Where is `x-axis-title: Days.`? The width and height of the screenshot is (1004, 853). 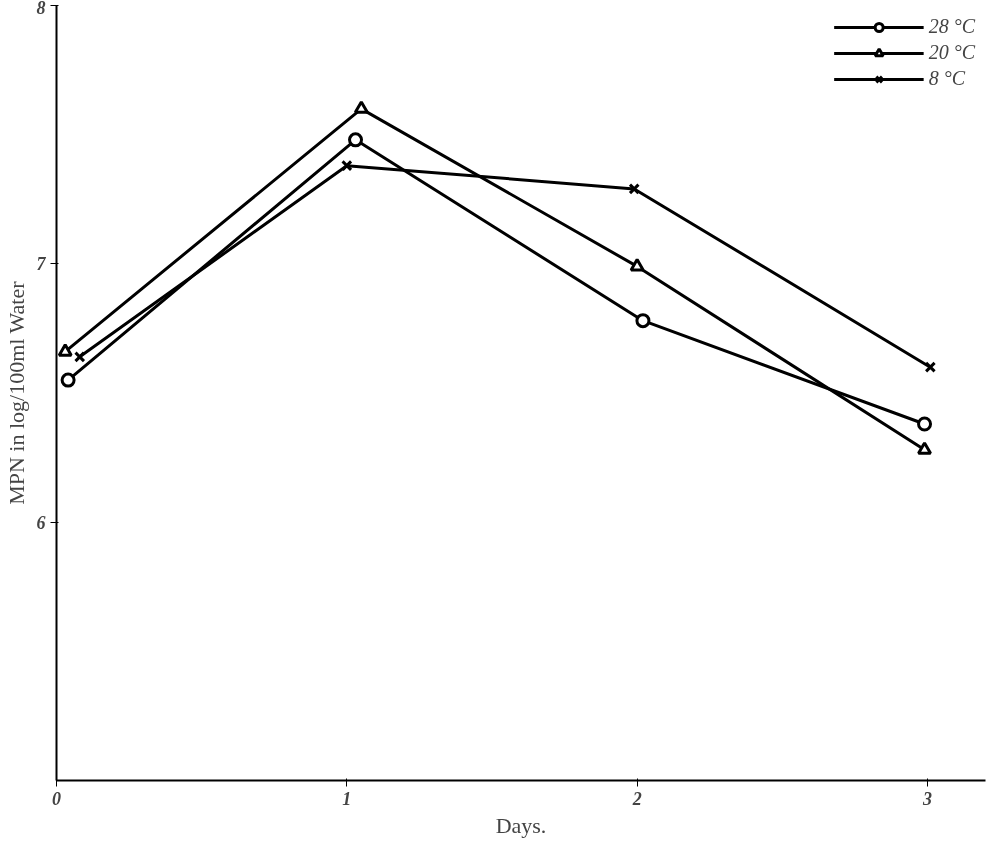
x-axis-title: Days. is located at coordinates (521, 825).